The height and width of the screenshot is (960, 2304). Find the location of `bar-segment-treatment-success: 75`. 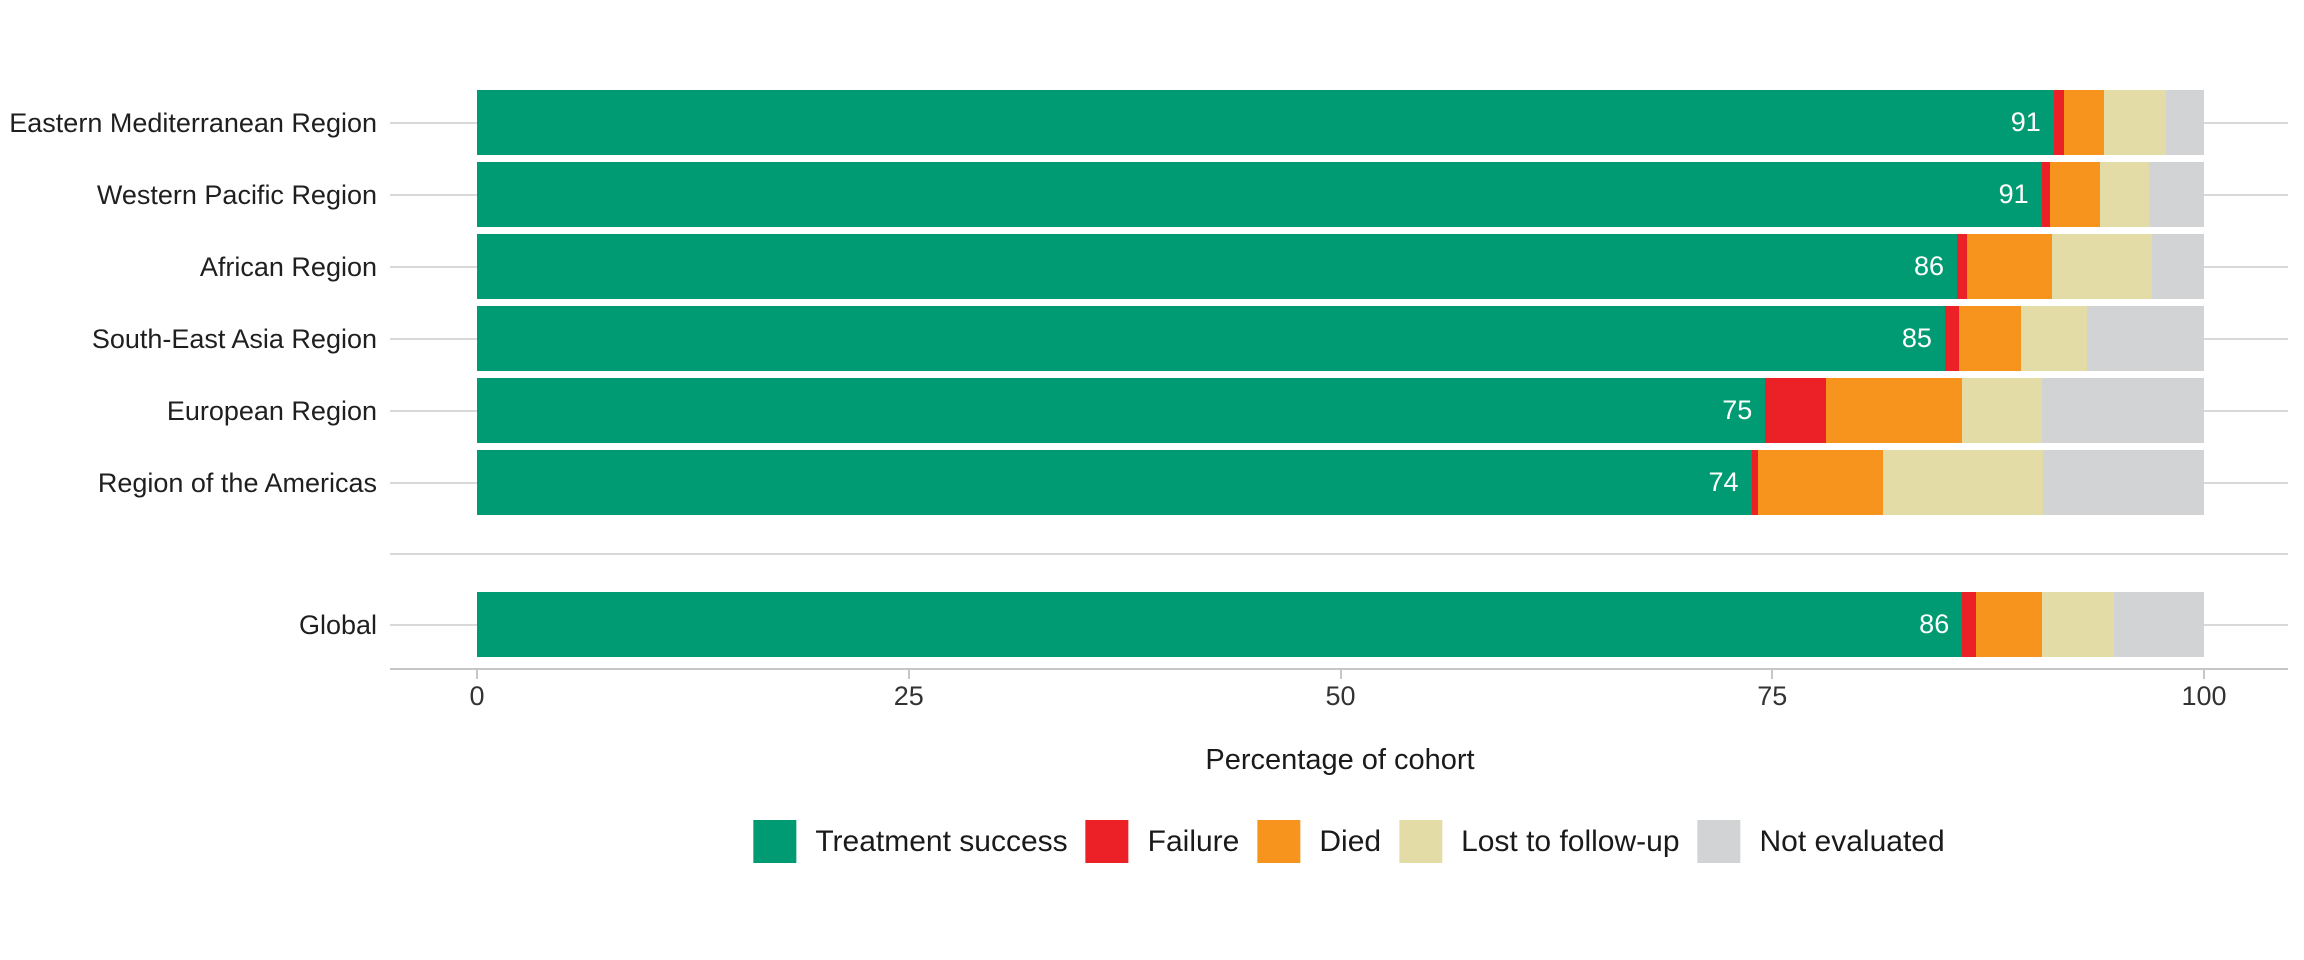

bar-segment-treatment-success: 75 is located at coordinates (1121, 410).